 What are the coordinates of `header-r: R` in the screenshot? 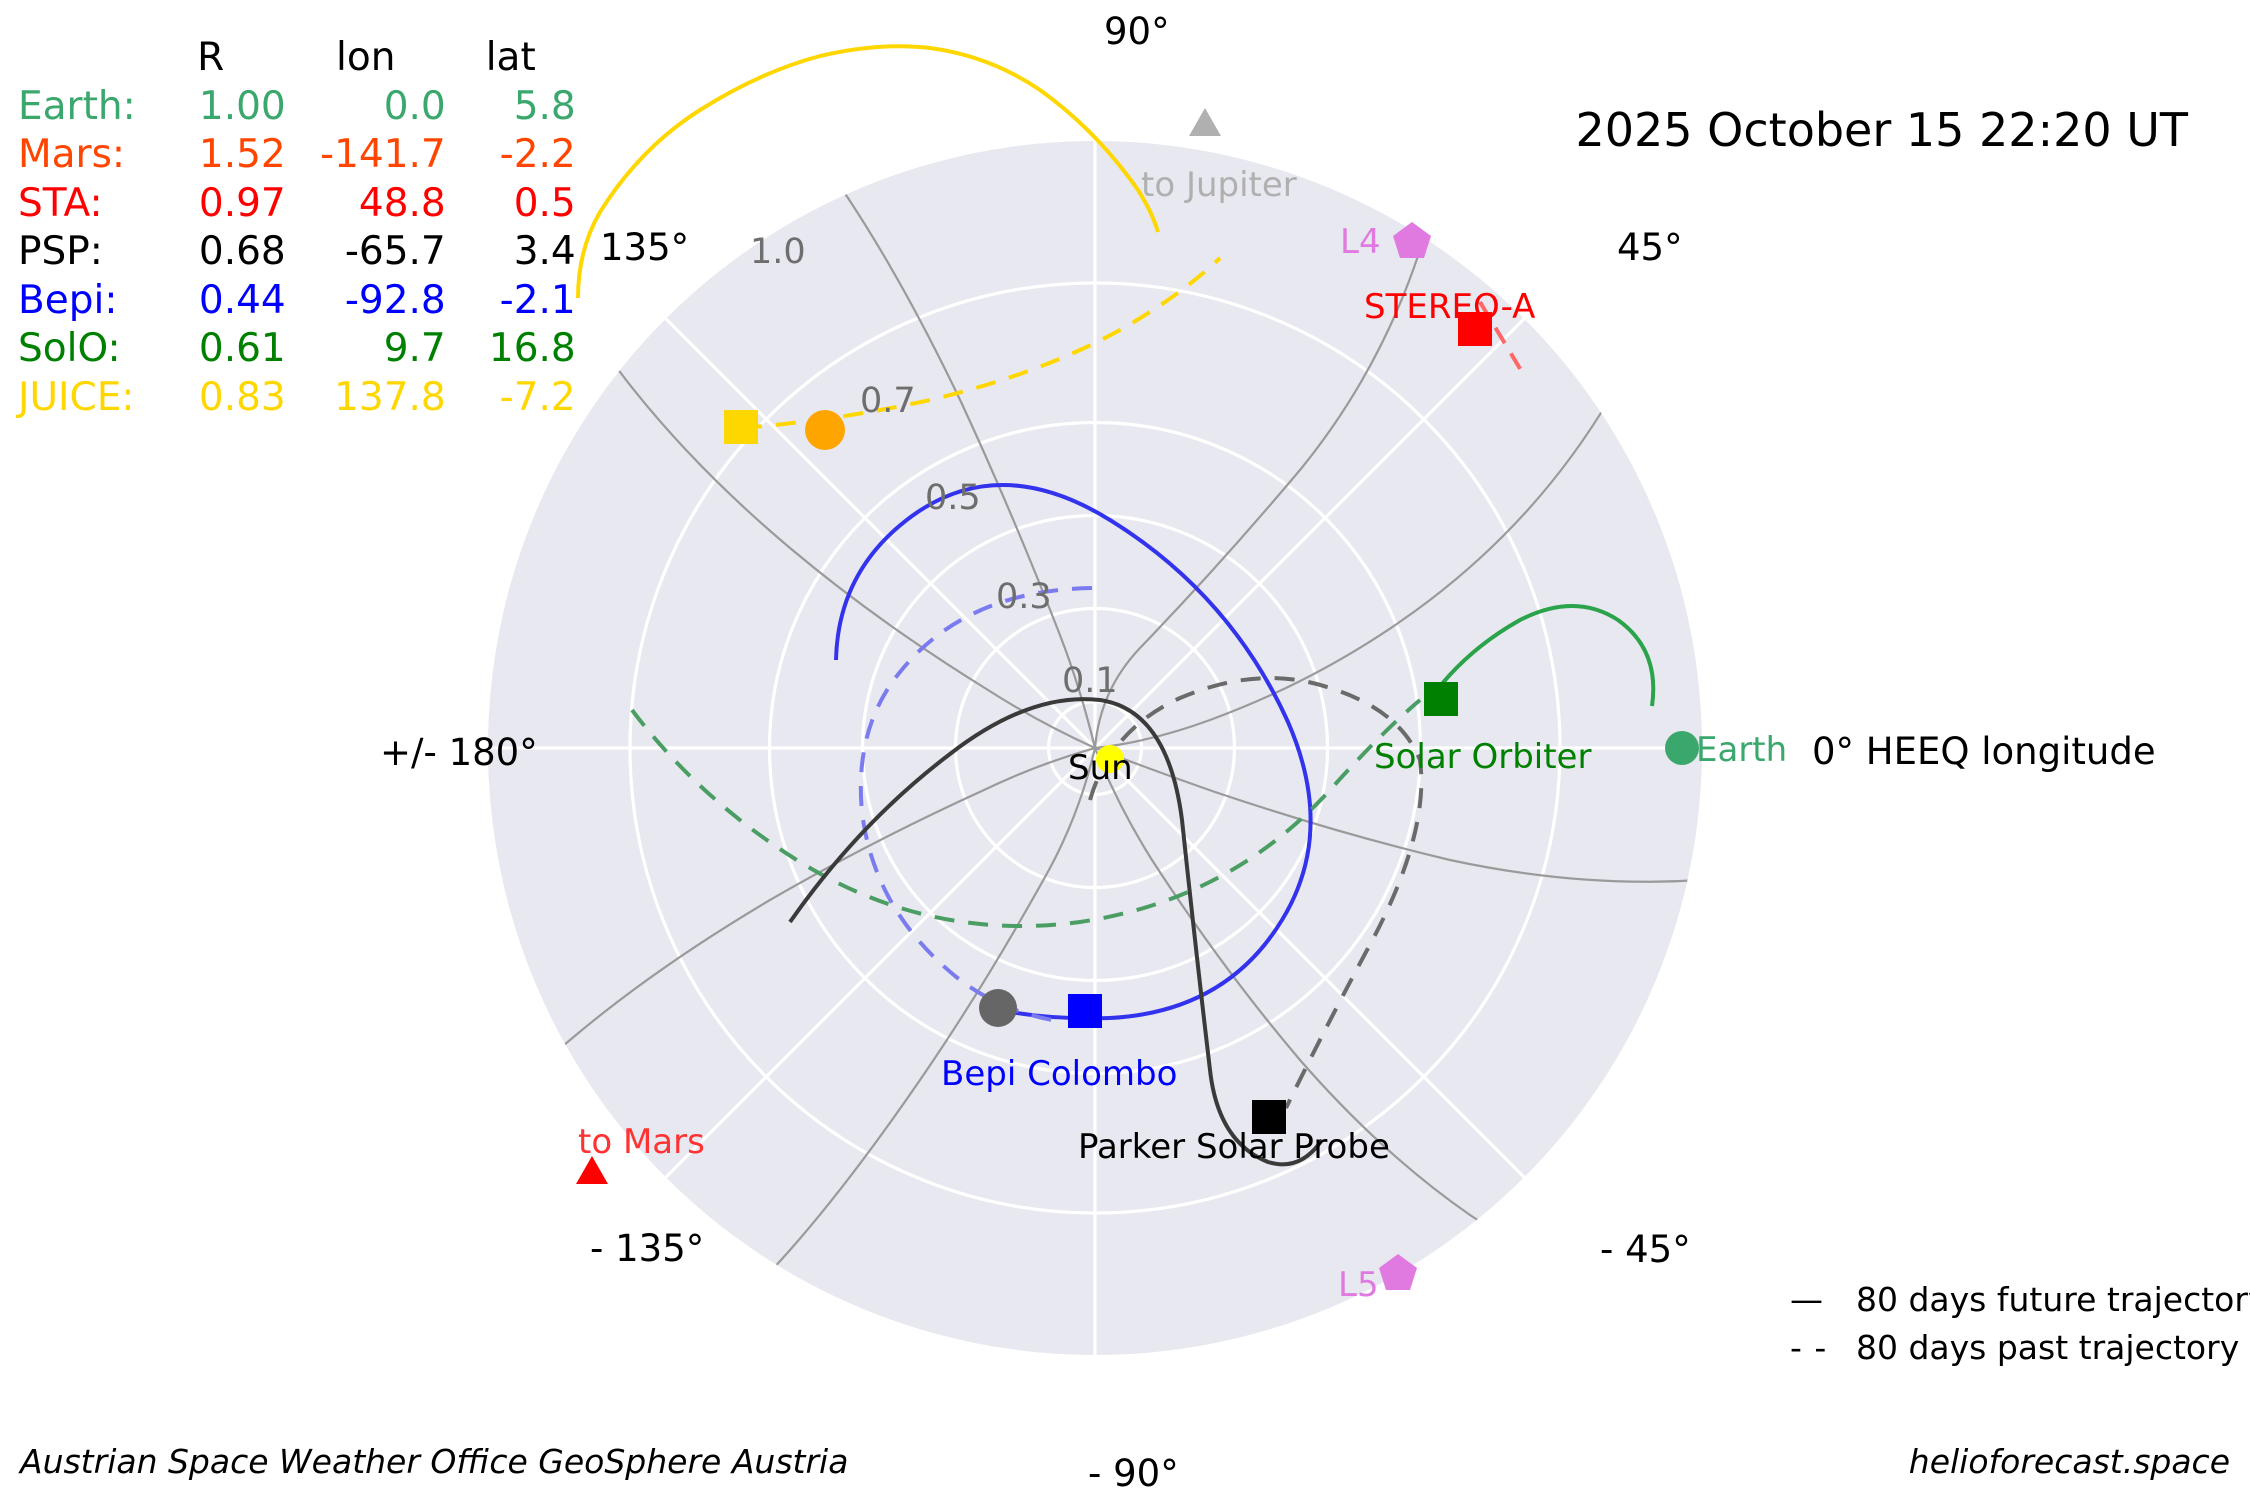 It's located at (211, 57).